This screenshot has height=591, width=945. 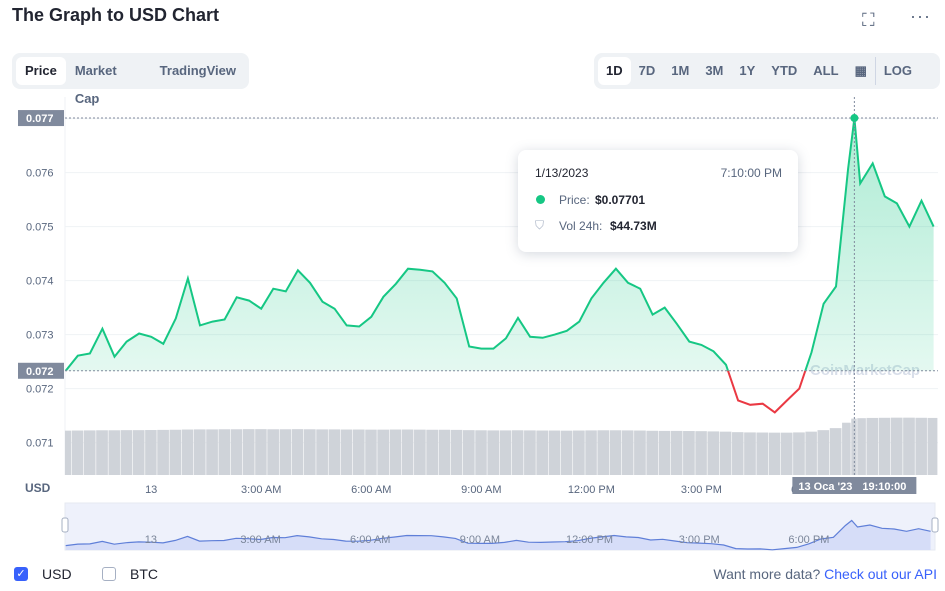 What do you see at coordinates (868, 20) in the screenshot?
I see `fullscreen-icon: ⛶` at bounding box center [868, 20].